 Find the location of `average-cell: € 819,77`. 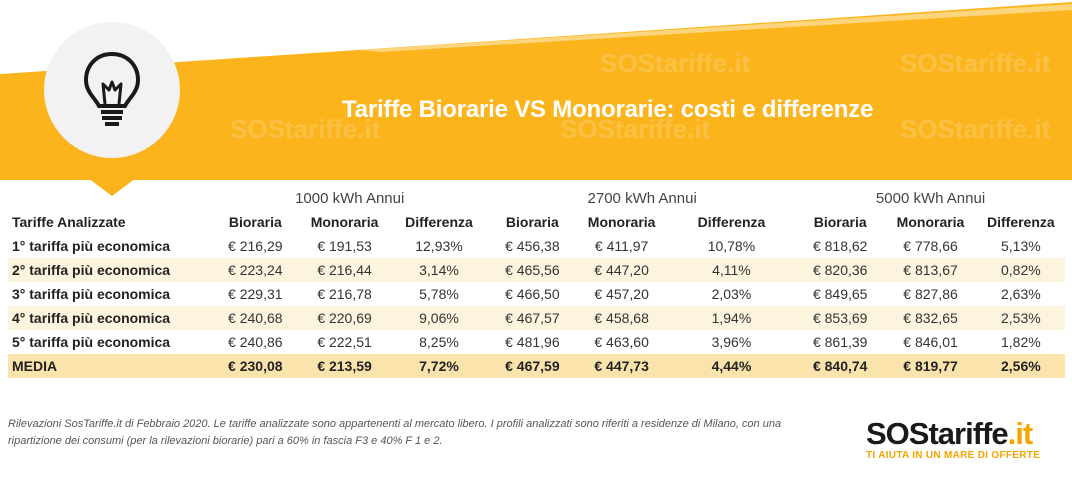

average-cell: € 819,77 is located at coordinates (930, 366).